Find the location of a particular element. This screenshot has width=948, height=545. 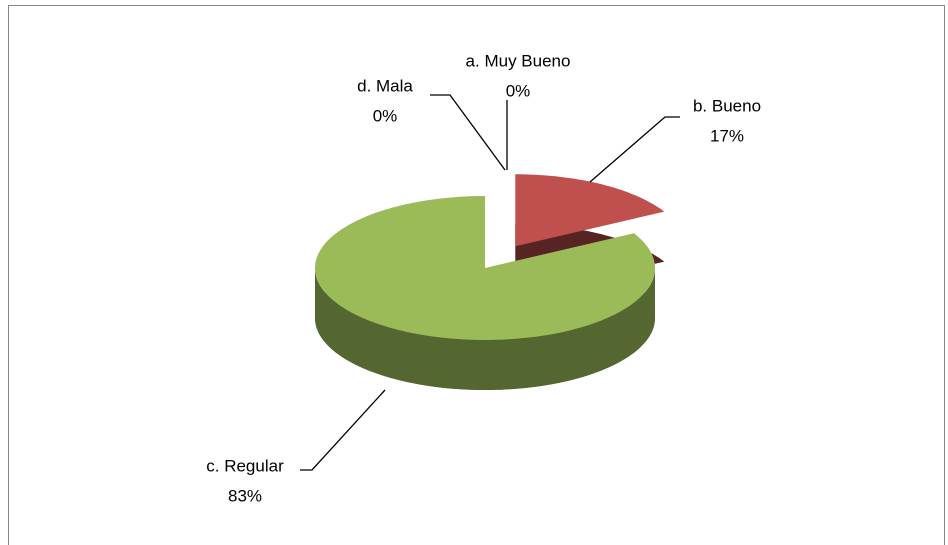

slice-label: a. Muy Bueno is located at coordinates (518, 60).